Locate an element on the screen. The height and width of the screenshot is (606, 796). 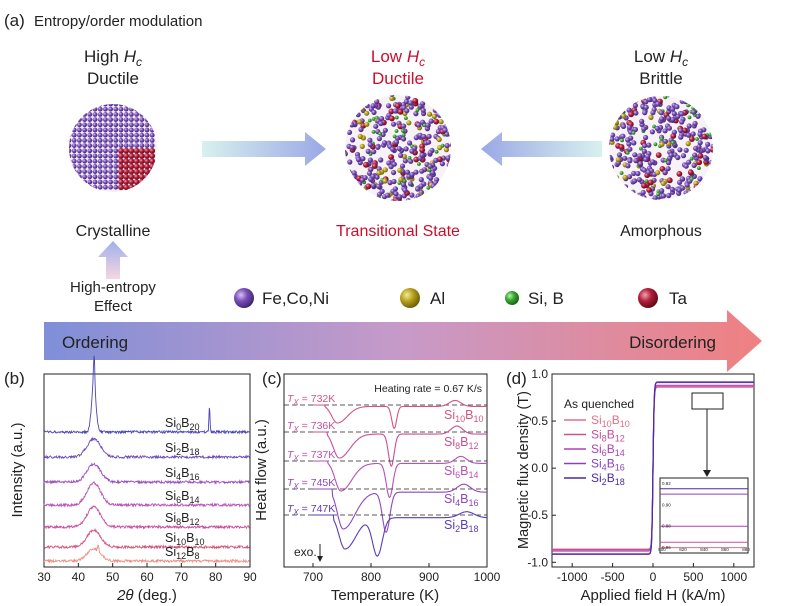
xrd-curve is located at coordinates (146, 494).